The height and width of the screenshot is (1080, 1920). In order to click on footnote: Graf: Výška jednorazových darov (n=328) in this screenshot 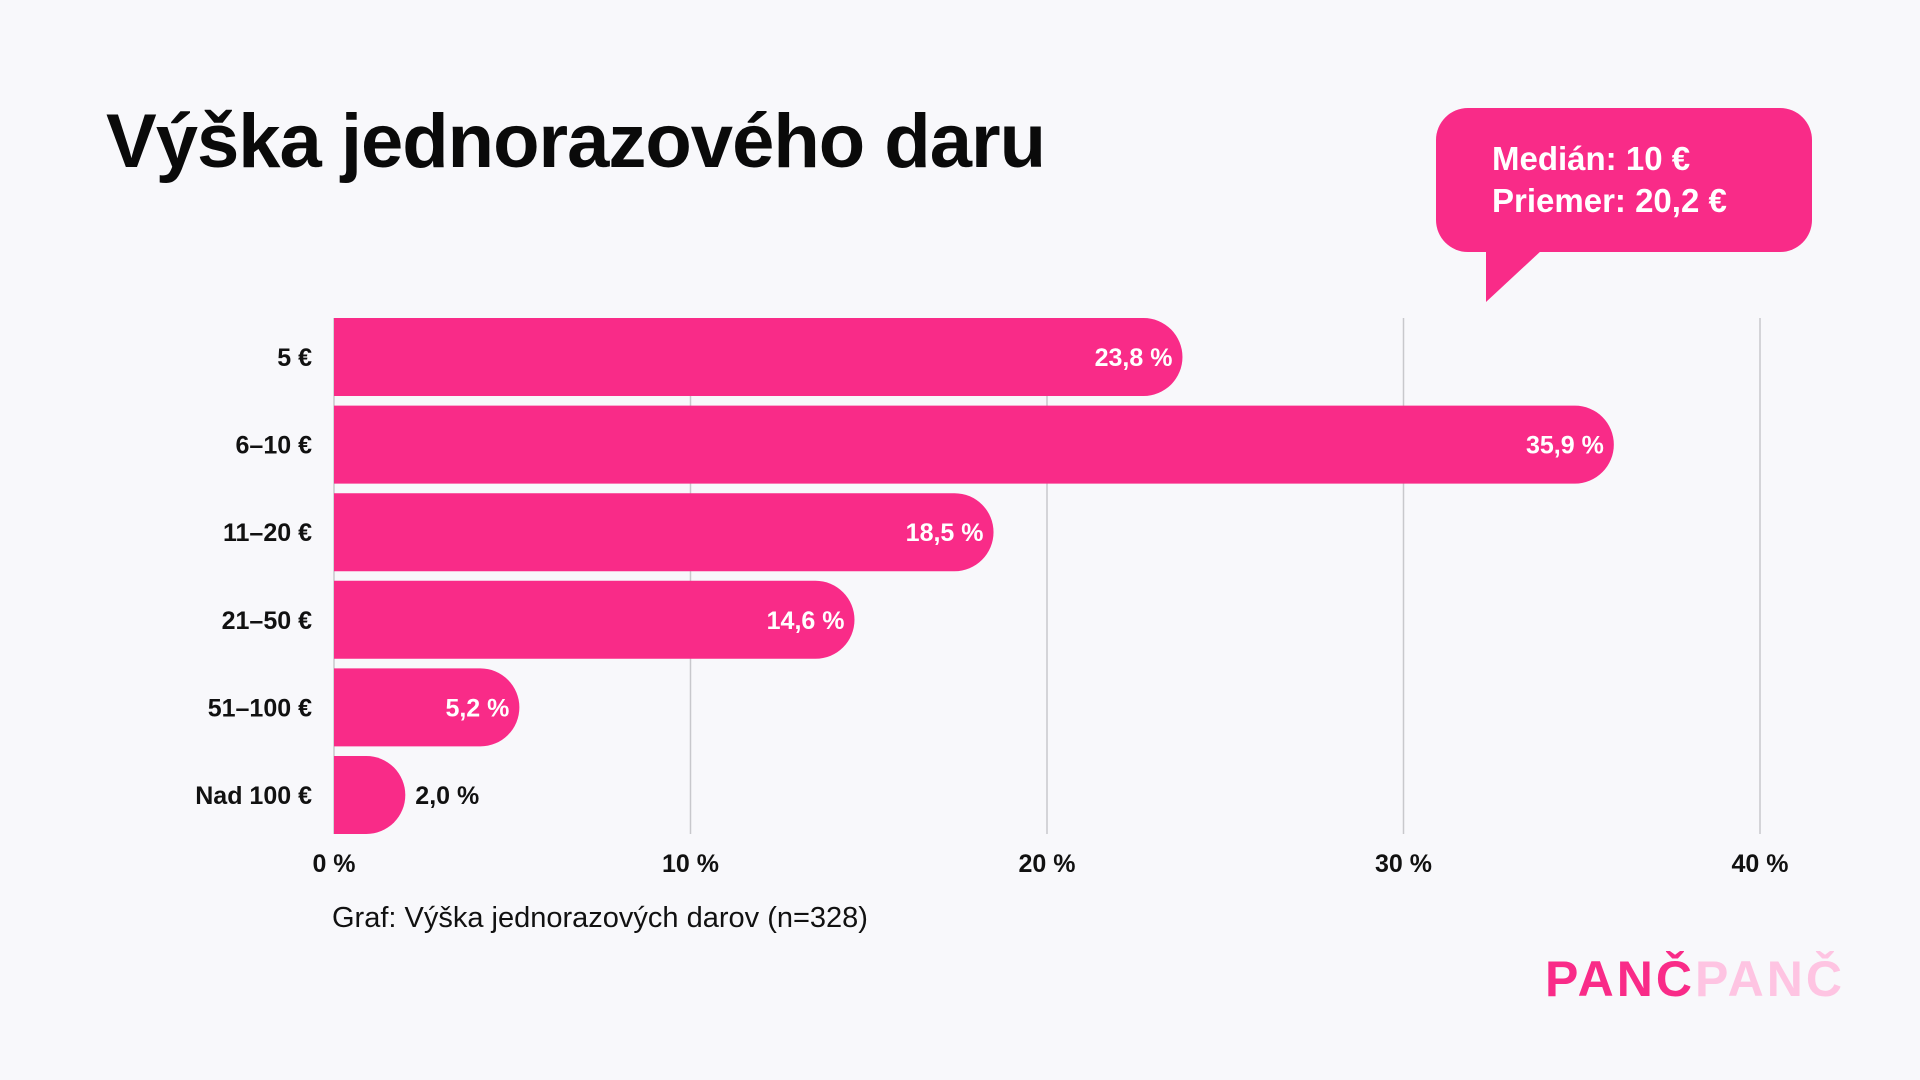, I will do `click(600, 918)`.